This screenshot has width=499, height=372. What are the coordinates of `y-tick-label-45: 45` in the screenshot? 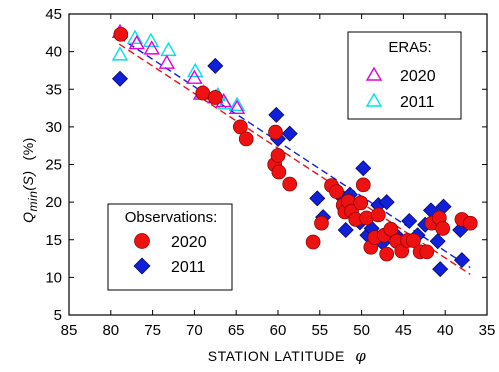 It's located at (53, 14).